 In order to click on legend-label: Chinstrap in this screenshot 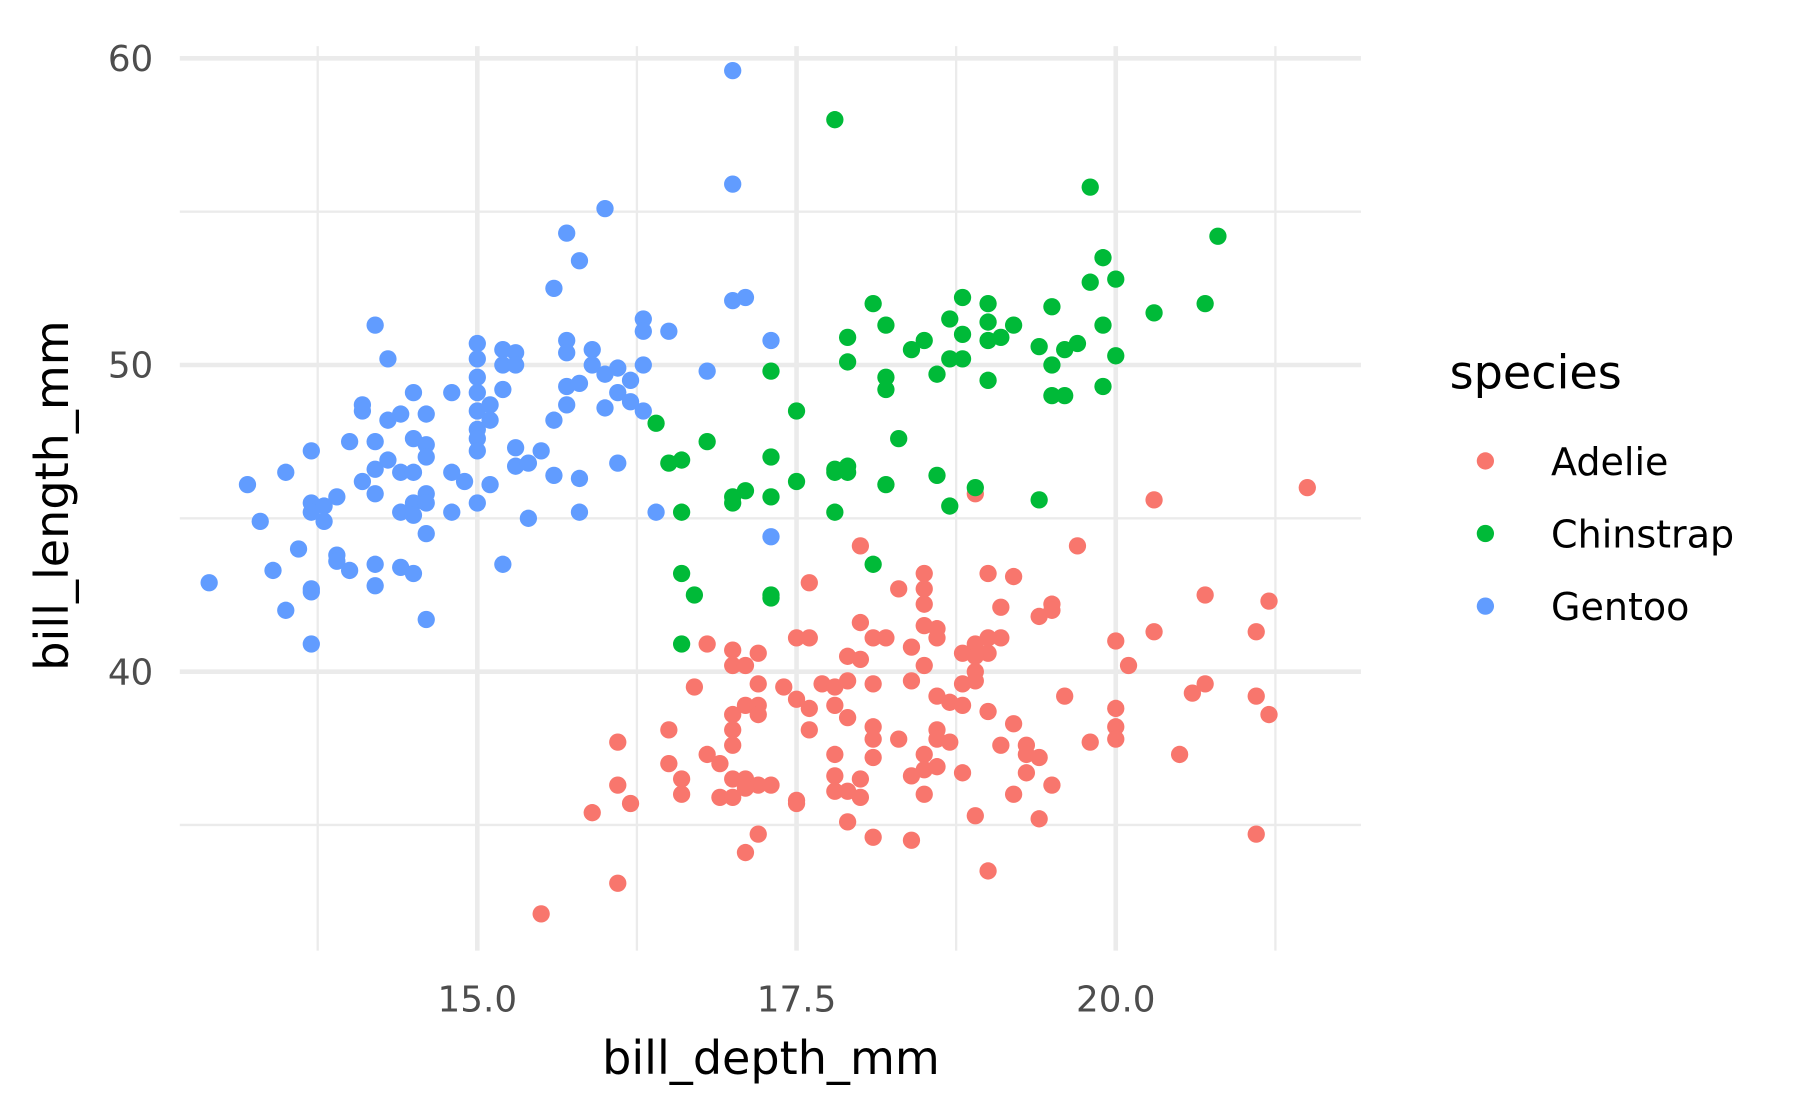, I will do `click(1642, 534)`.